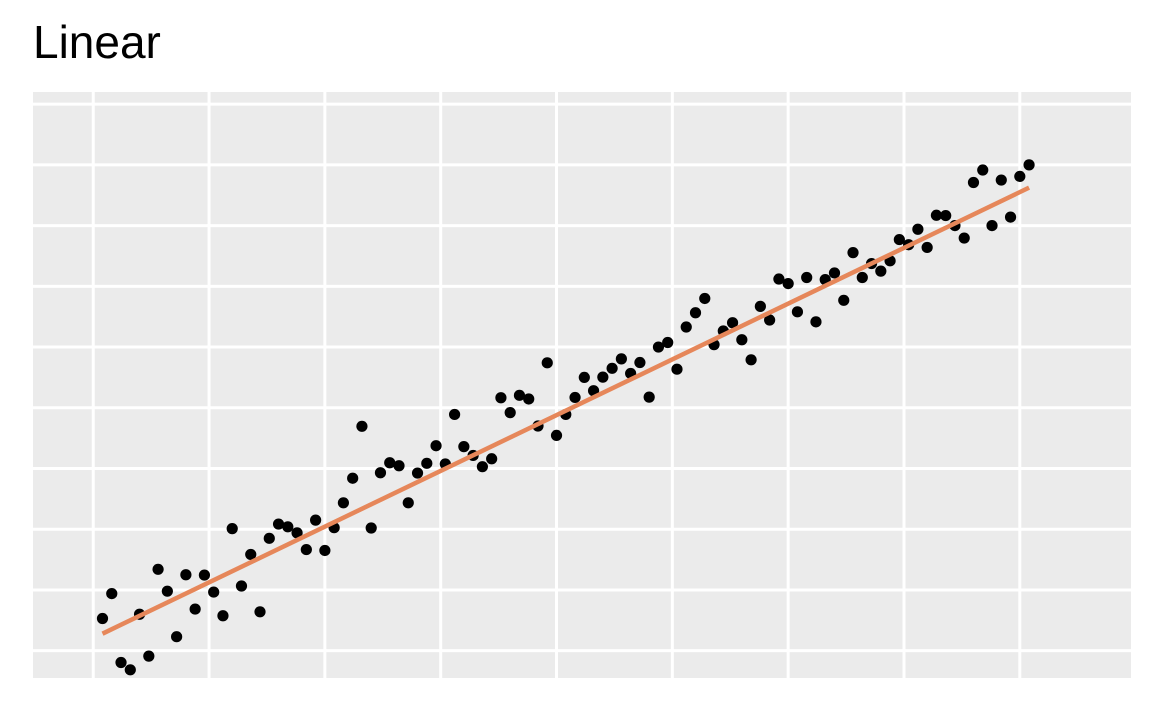 The height and width of the screenshot is (711, 1152). What do you see at coordinates (97, 42) in the screenshot?
I see `chart-title: Linear` at bounding box center [97, 42].